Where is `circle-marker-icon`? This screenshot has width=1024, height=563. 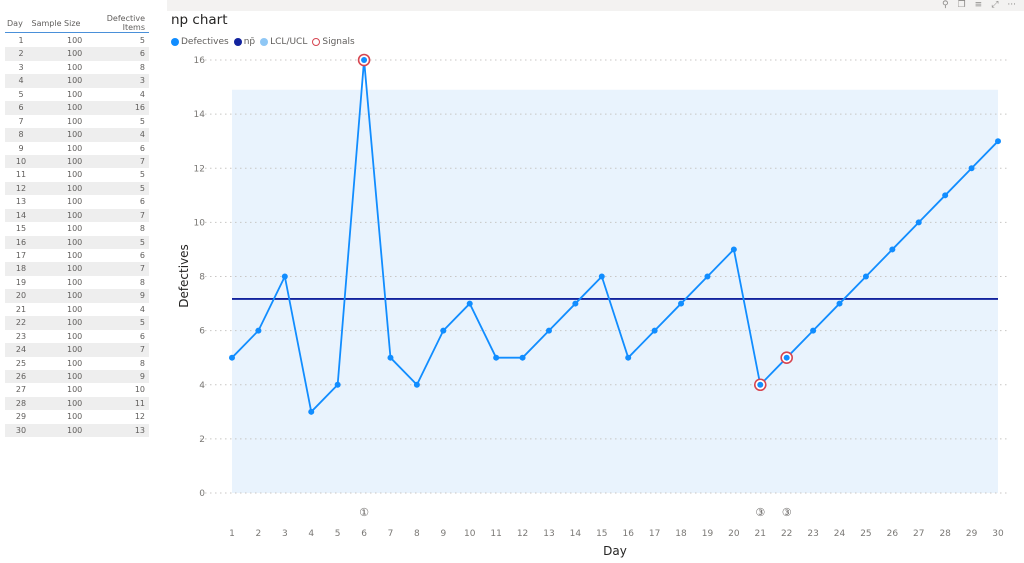 circle-marker-icon is located at coordinates (175, 42).